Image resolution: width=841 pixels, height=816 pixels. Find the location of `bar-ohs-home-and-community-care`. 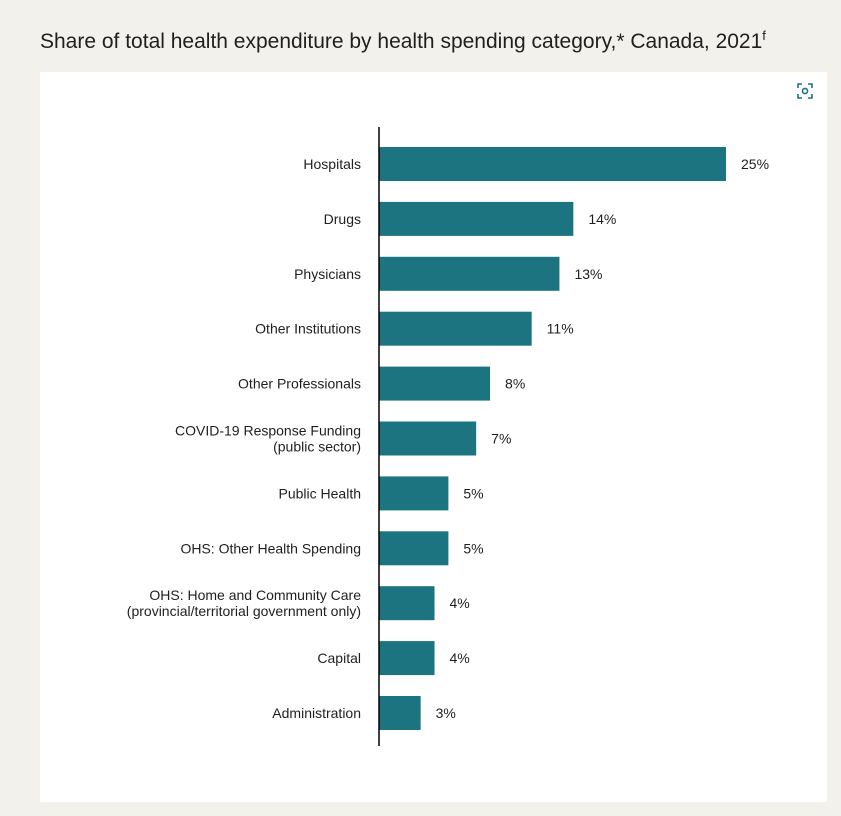

bar-ohs-home-and-community-care is located at coordinates (407, 603).